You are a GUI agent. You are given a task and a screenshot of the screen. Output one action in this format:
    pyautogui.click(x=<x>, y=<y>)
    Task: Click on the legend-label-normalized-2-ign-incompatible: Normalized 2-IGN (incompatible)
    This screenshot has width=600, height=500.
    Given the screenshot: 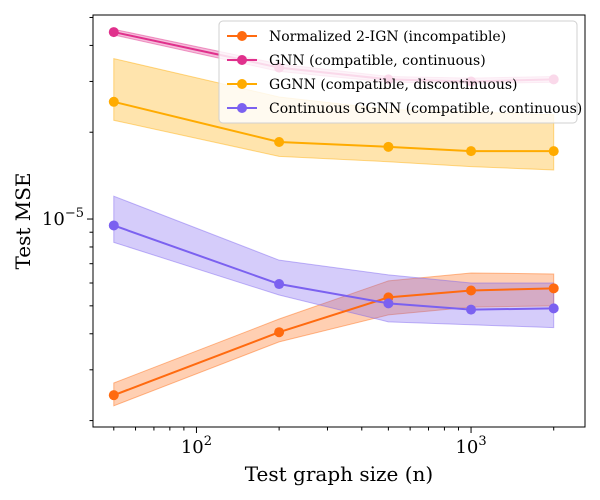 What is the action you would take?
    pyautogui.click(x=387, y=37)
    